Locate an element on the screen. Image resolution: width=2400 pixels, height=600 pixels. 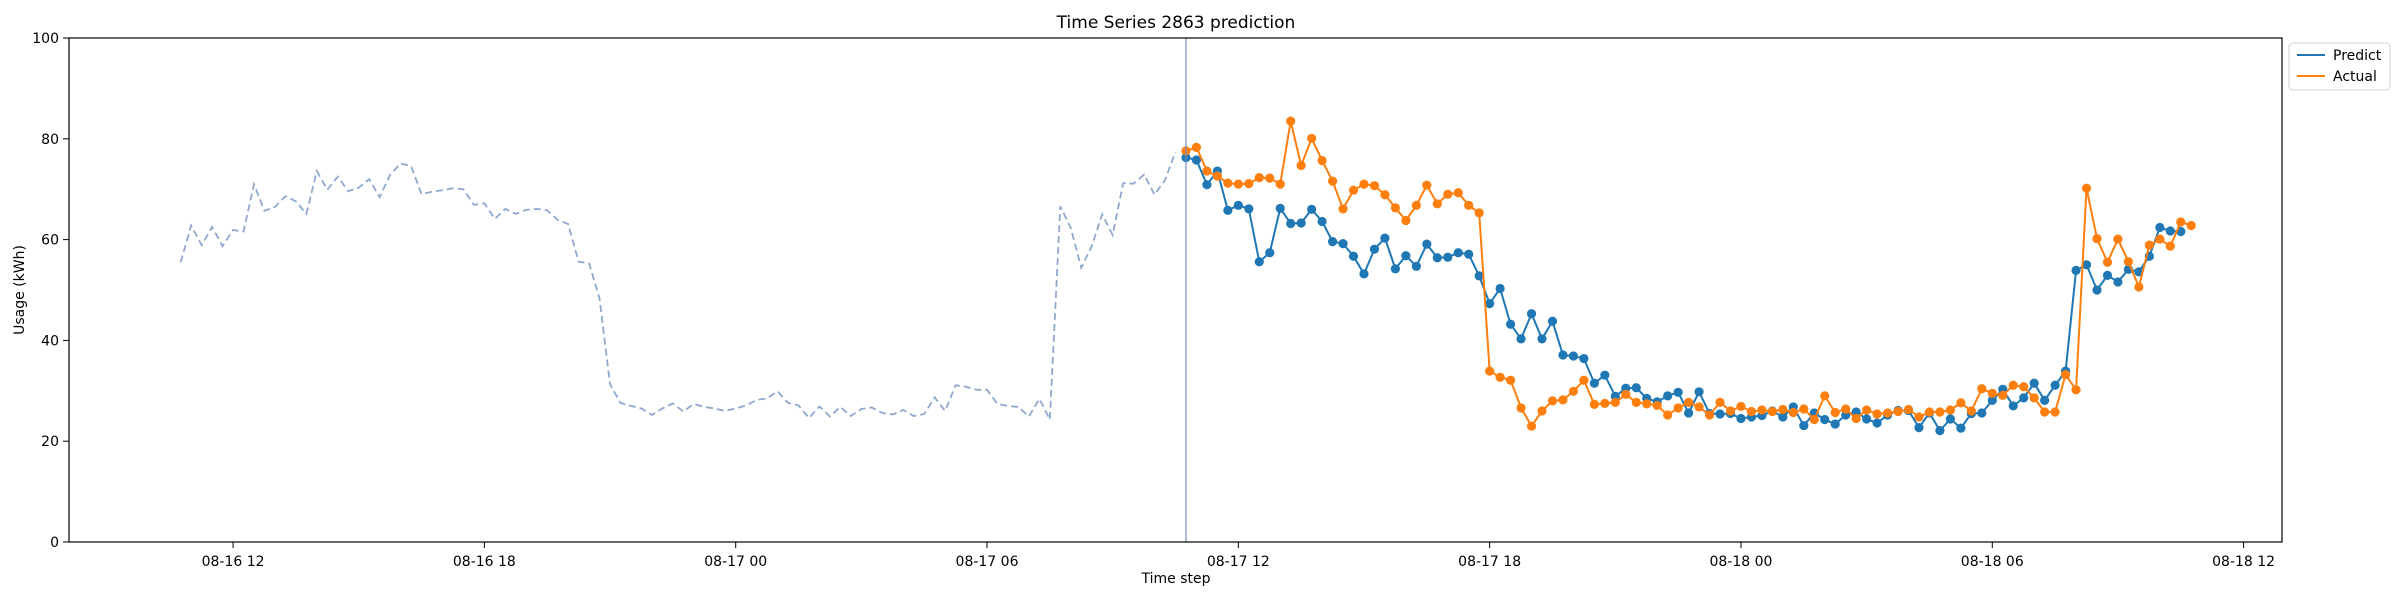
legend: Predict Actual is located at coordinates (2339, 66).